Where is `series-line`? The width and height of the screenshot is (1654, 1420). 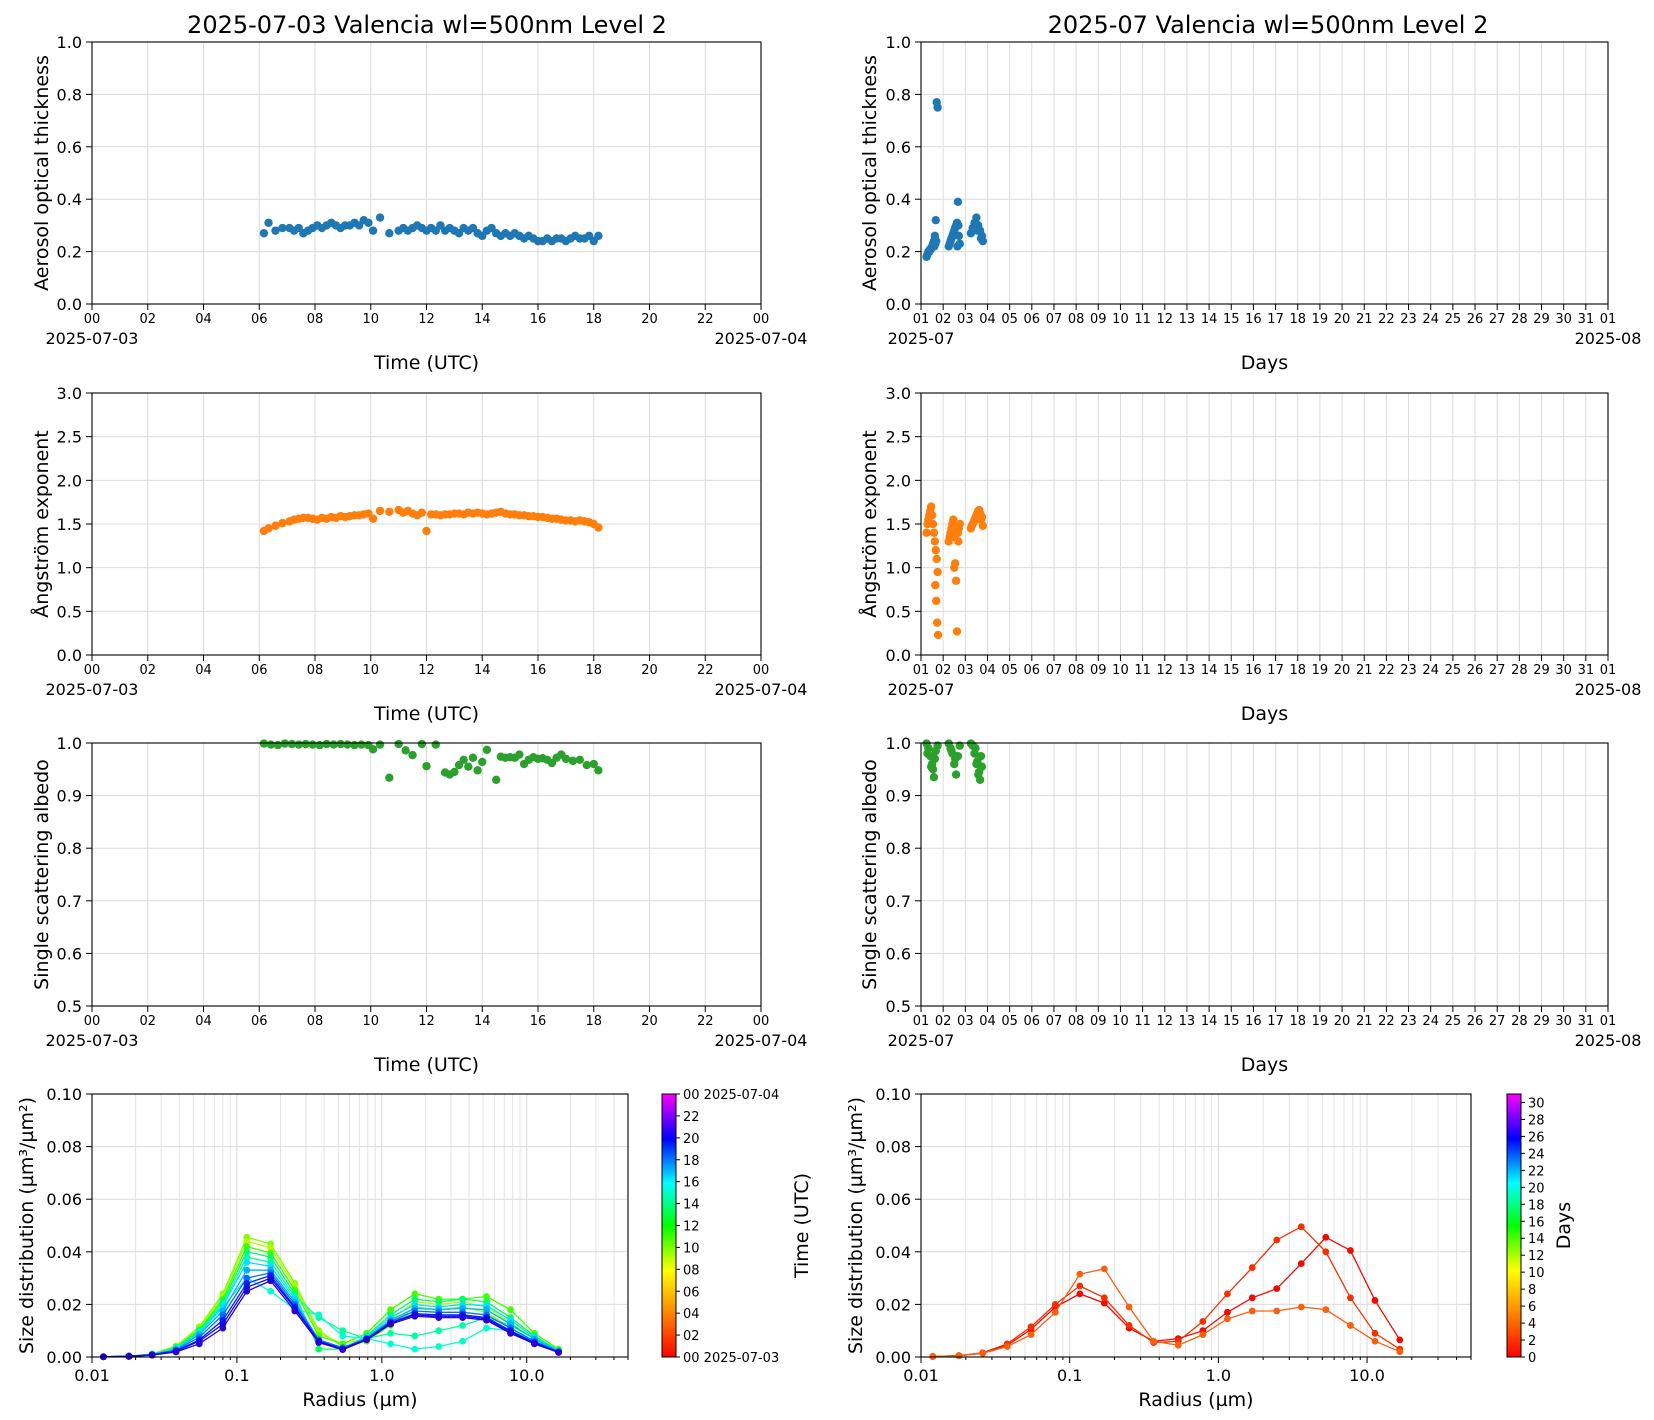
series-line is located at coordinates (1166, 1313).